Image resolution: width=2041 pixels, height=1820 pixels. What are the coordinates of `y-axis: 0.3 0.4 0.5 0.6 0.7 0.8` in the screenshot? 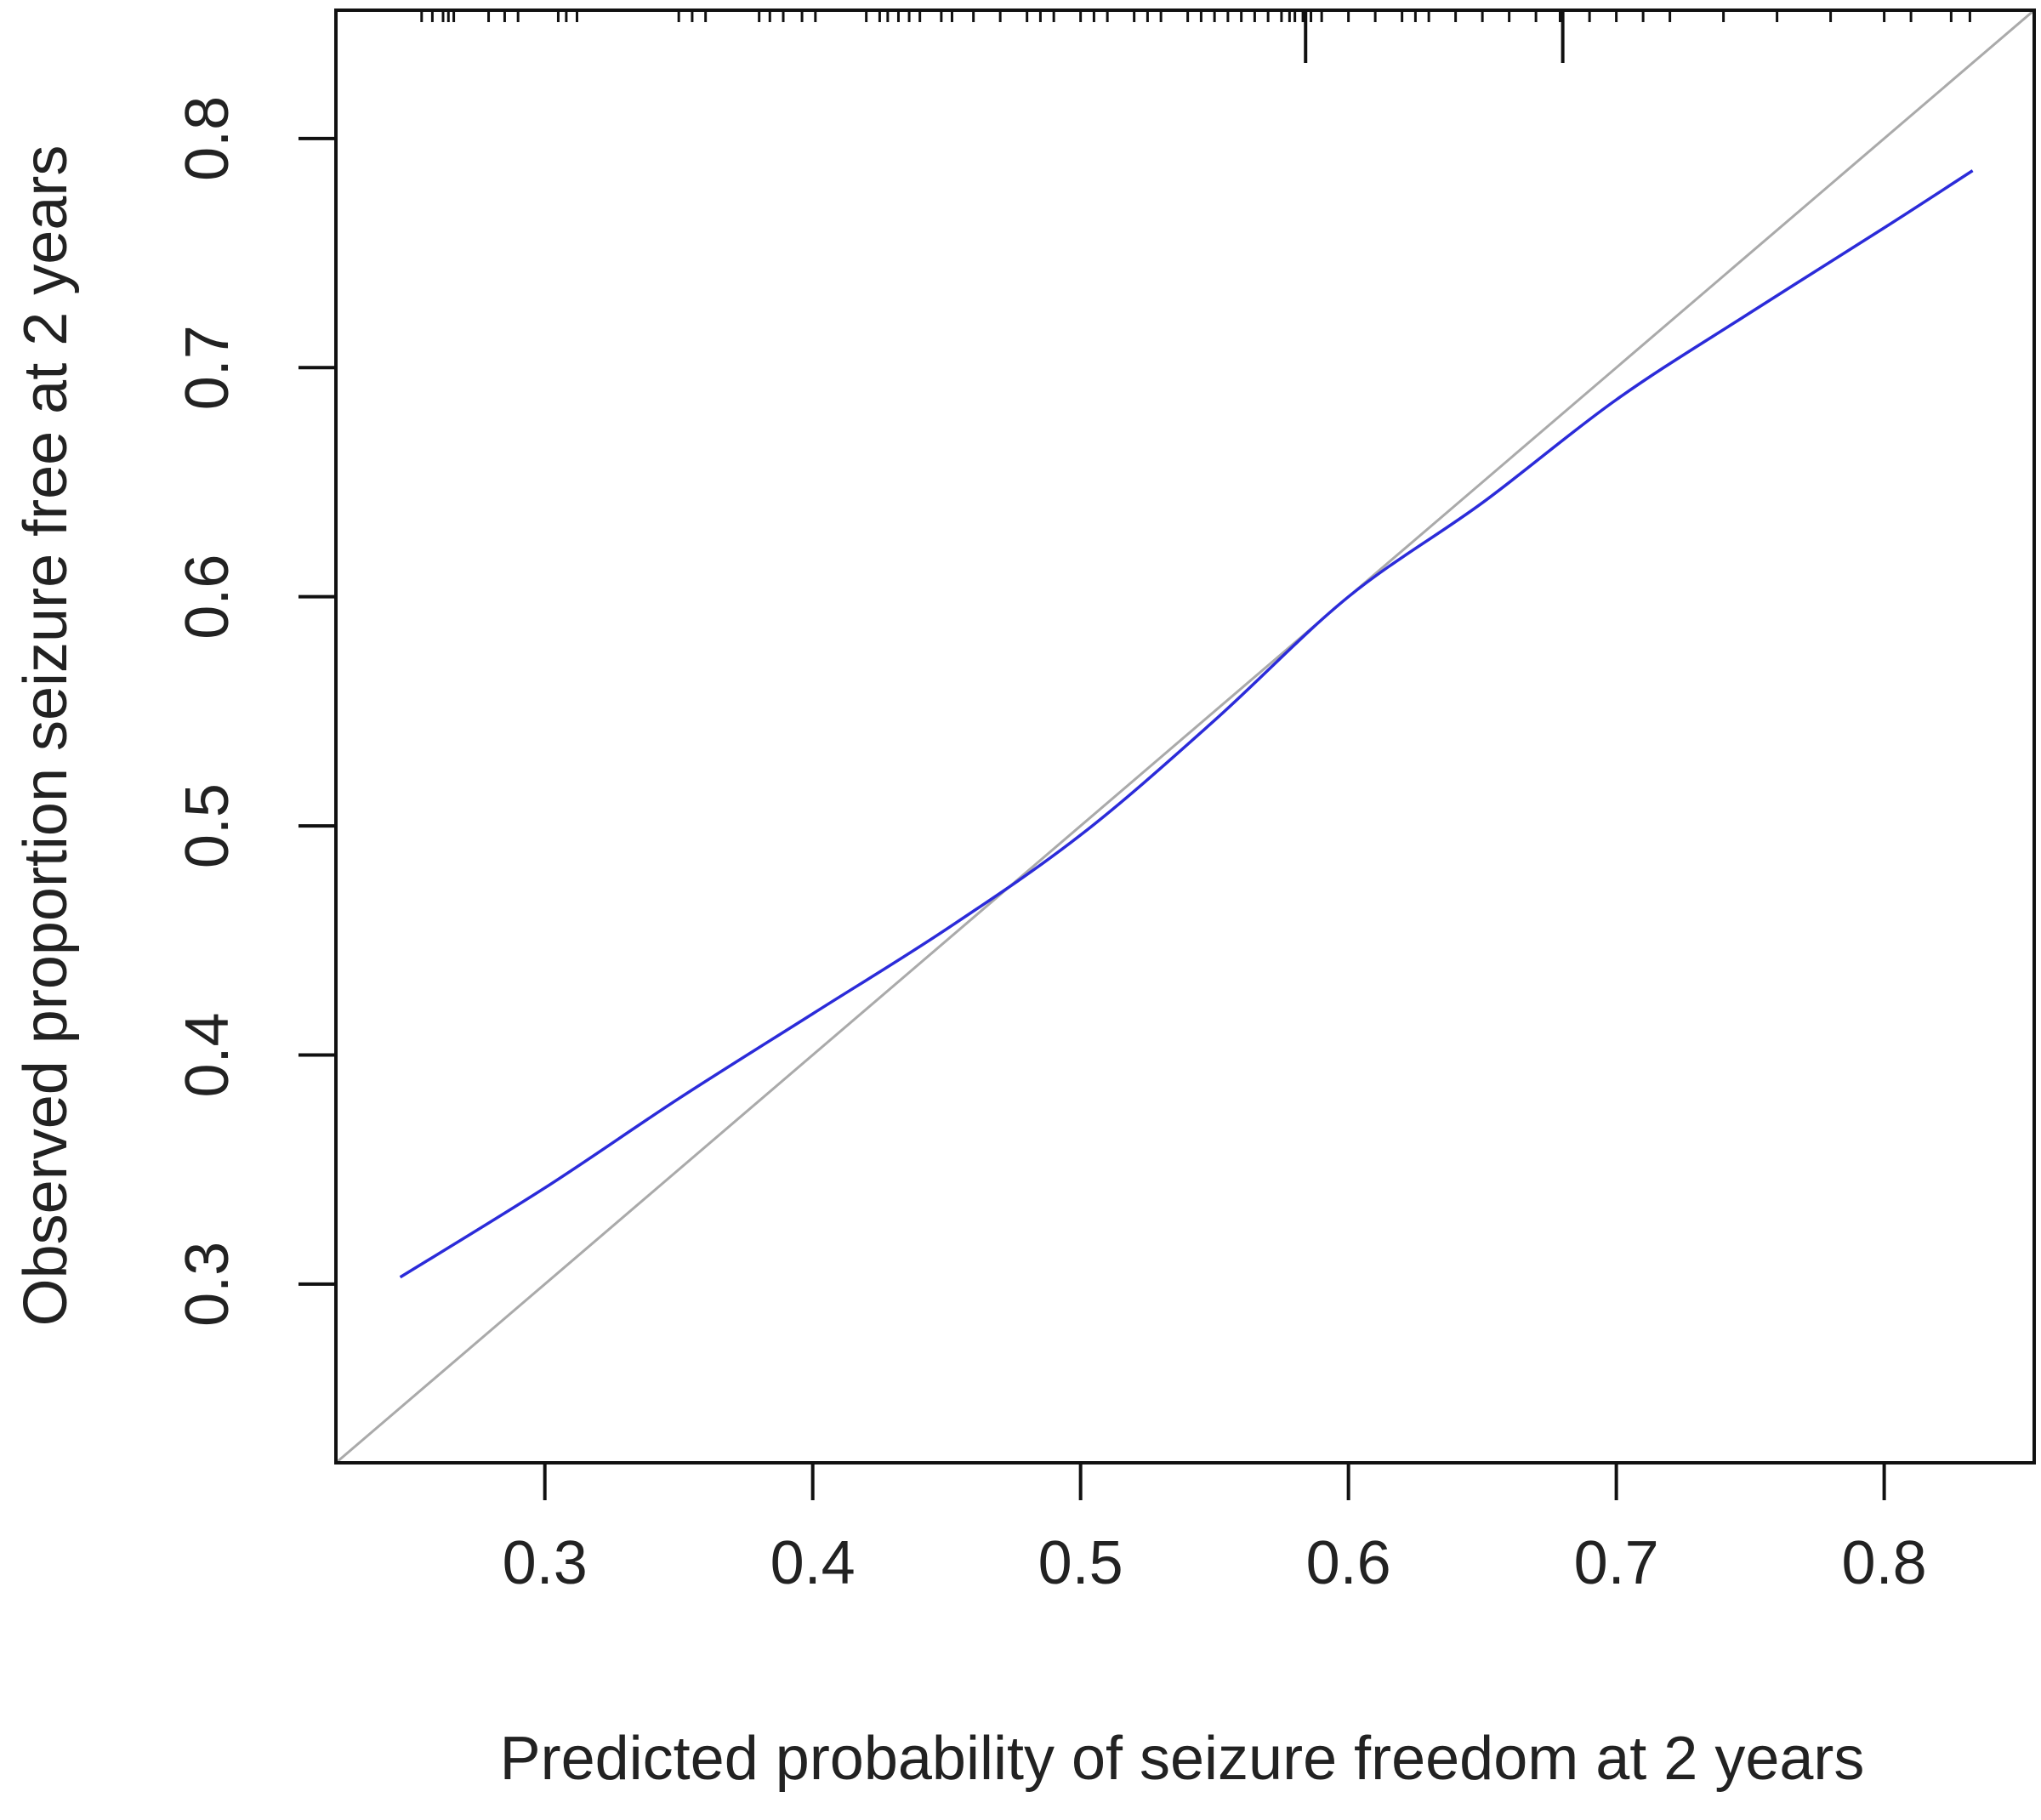 It's located at (254, 711).